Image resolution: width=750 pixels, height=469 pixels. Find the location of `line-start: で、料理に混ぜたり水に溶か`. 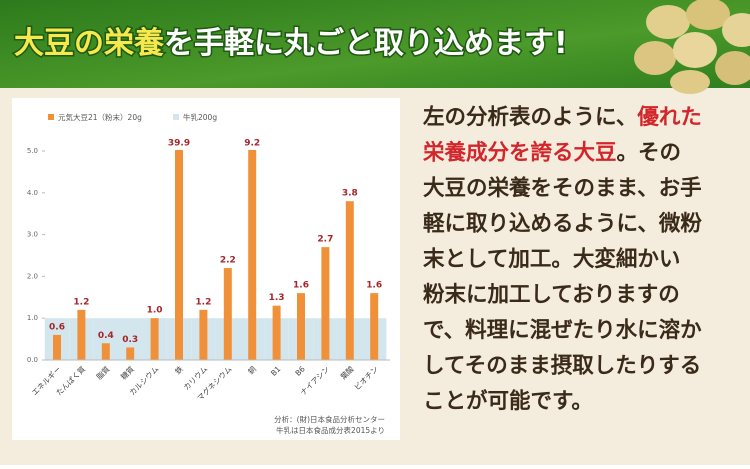

line-start: で、料理に混ぜたり水に溶か is located at coordinates (562, 330).